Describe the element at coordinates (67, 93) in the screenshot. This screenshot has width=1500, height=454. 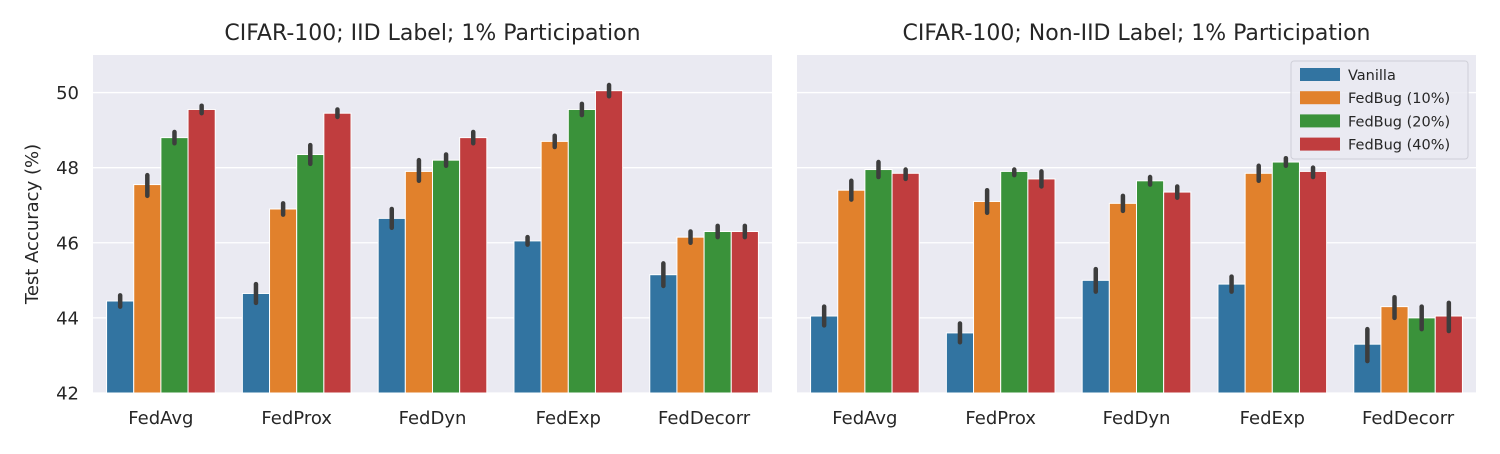
I see `y-tick-label: 50` at that location.